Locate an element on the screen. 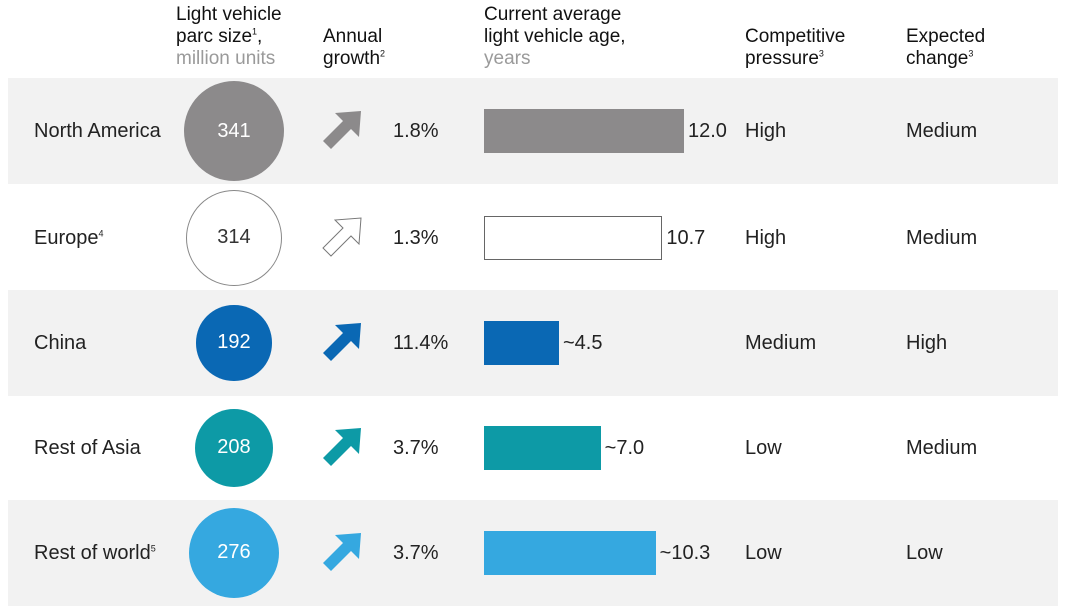 The height and width of the screenshot is (606, 1067). parc-size-bubble: 276 is located at coordinates (234, 553).